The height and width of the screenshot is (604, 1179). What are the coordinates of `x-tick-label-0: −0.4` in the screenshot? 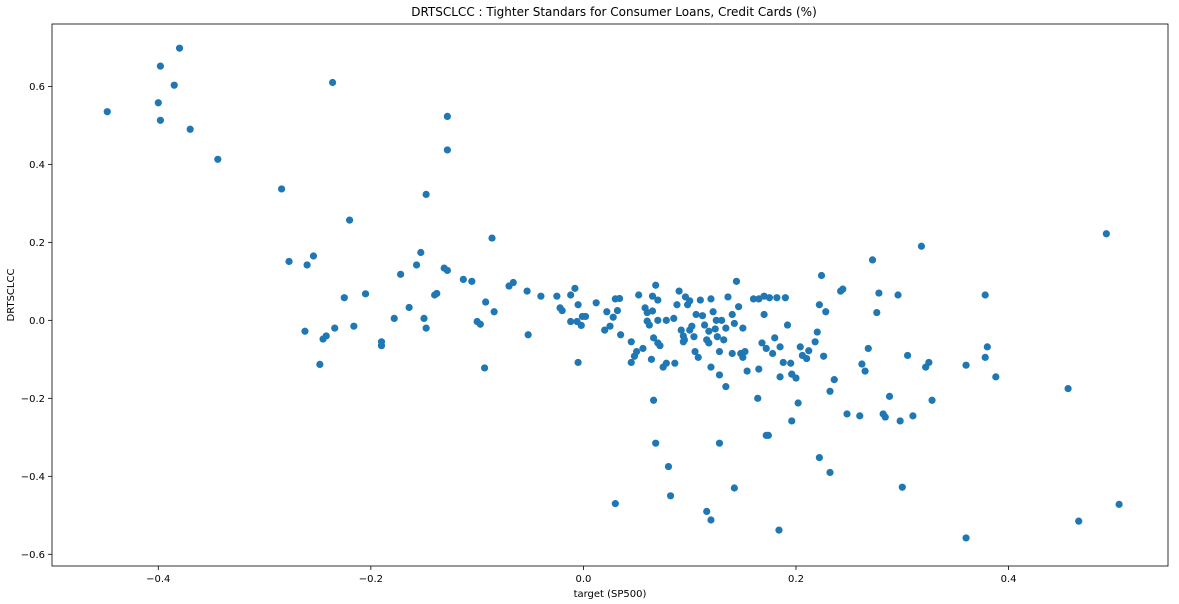 It's located at (158, 579).